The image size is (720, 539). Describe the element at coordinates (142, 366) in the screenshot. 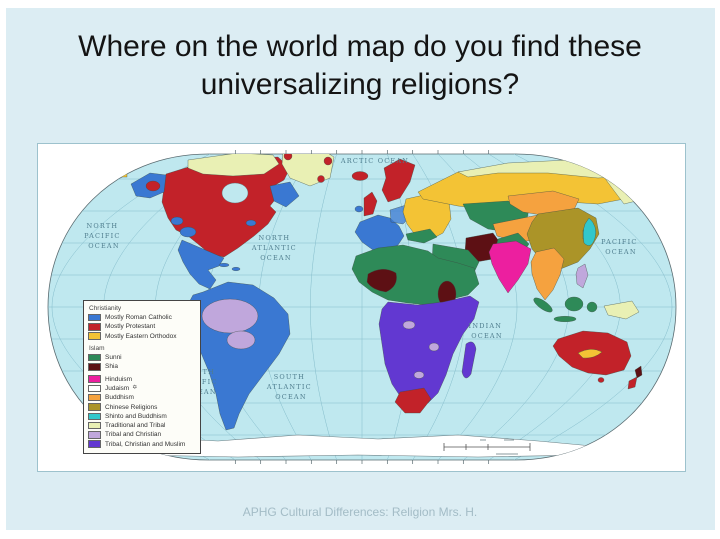

I see `legend-item: Shia` at that location.